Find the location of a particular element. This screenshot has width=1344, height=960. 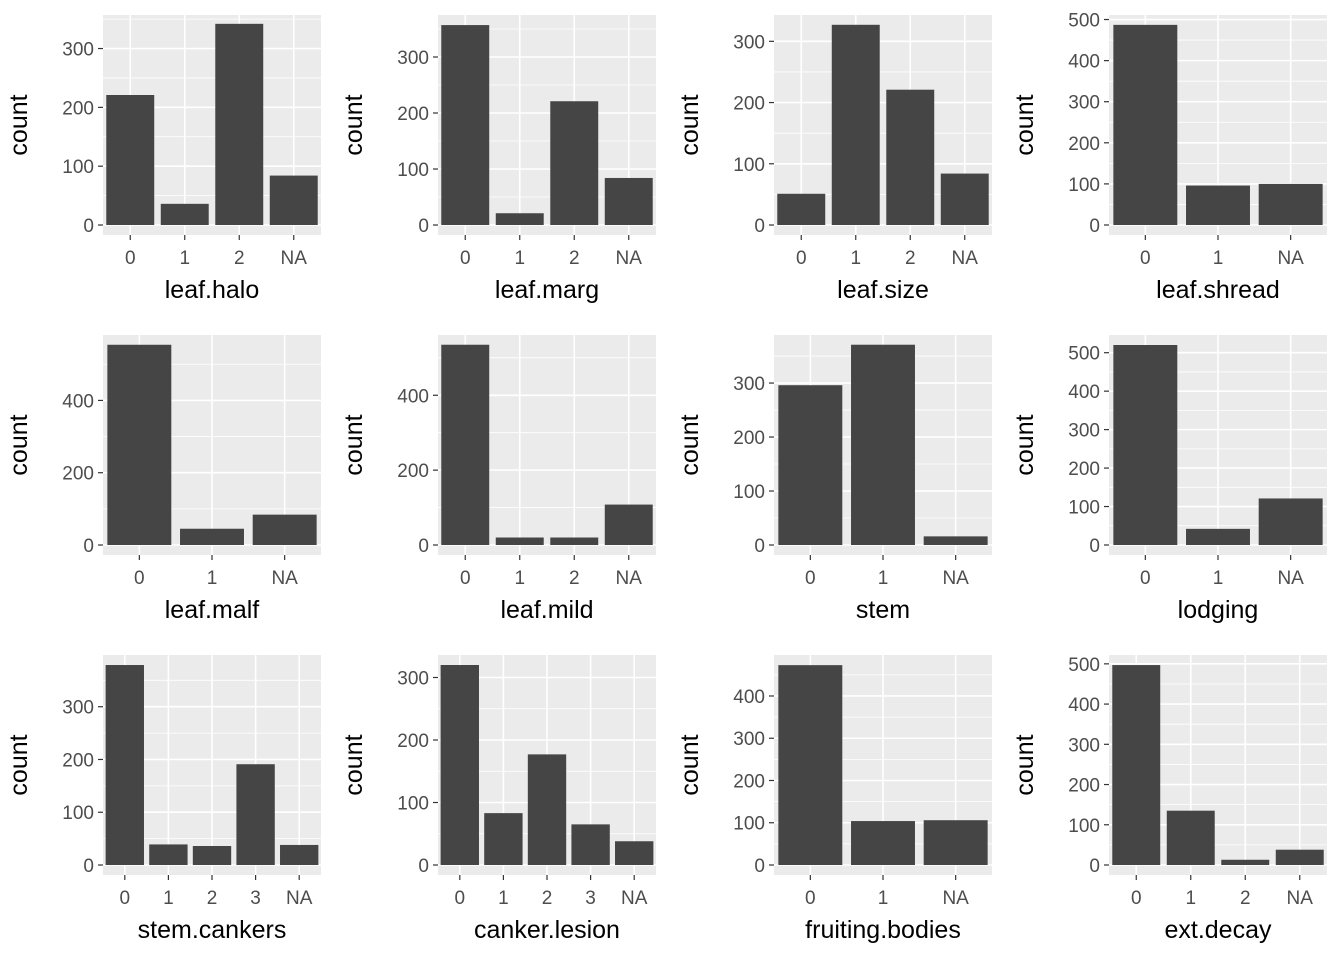

chart-panel-4: 0 100 200 300 400 500 0 1 NA leaf.shread count is located at coordinates (1169, 157).